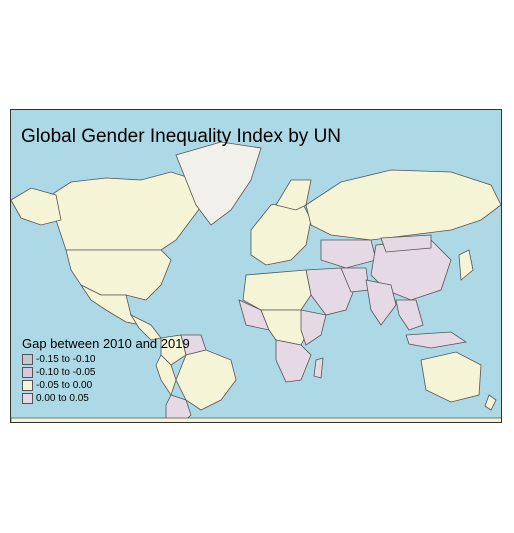  What do you see at coordinates (318, 368) in the screenshot?
I see `country-madagascar` at bounding box center [318, 368].